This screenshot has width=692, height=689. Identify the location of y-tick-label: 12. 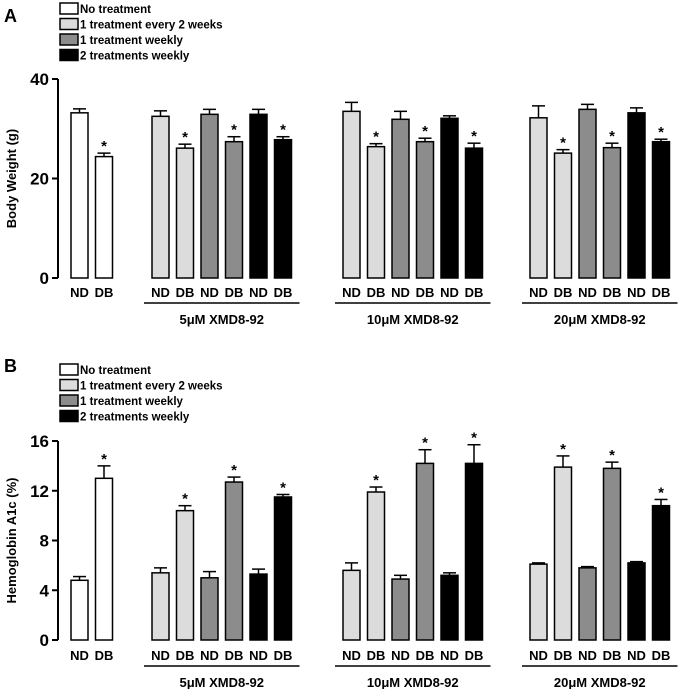
(39, 491).